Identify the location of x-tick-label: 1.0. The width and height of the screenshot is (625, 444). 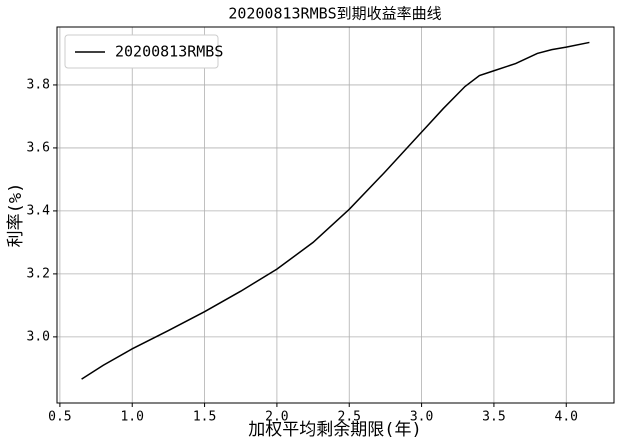
(131, 417).